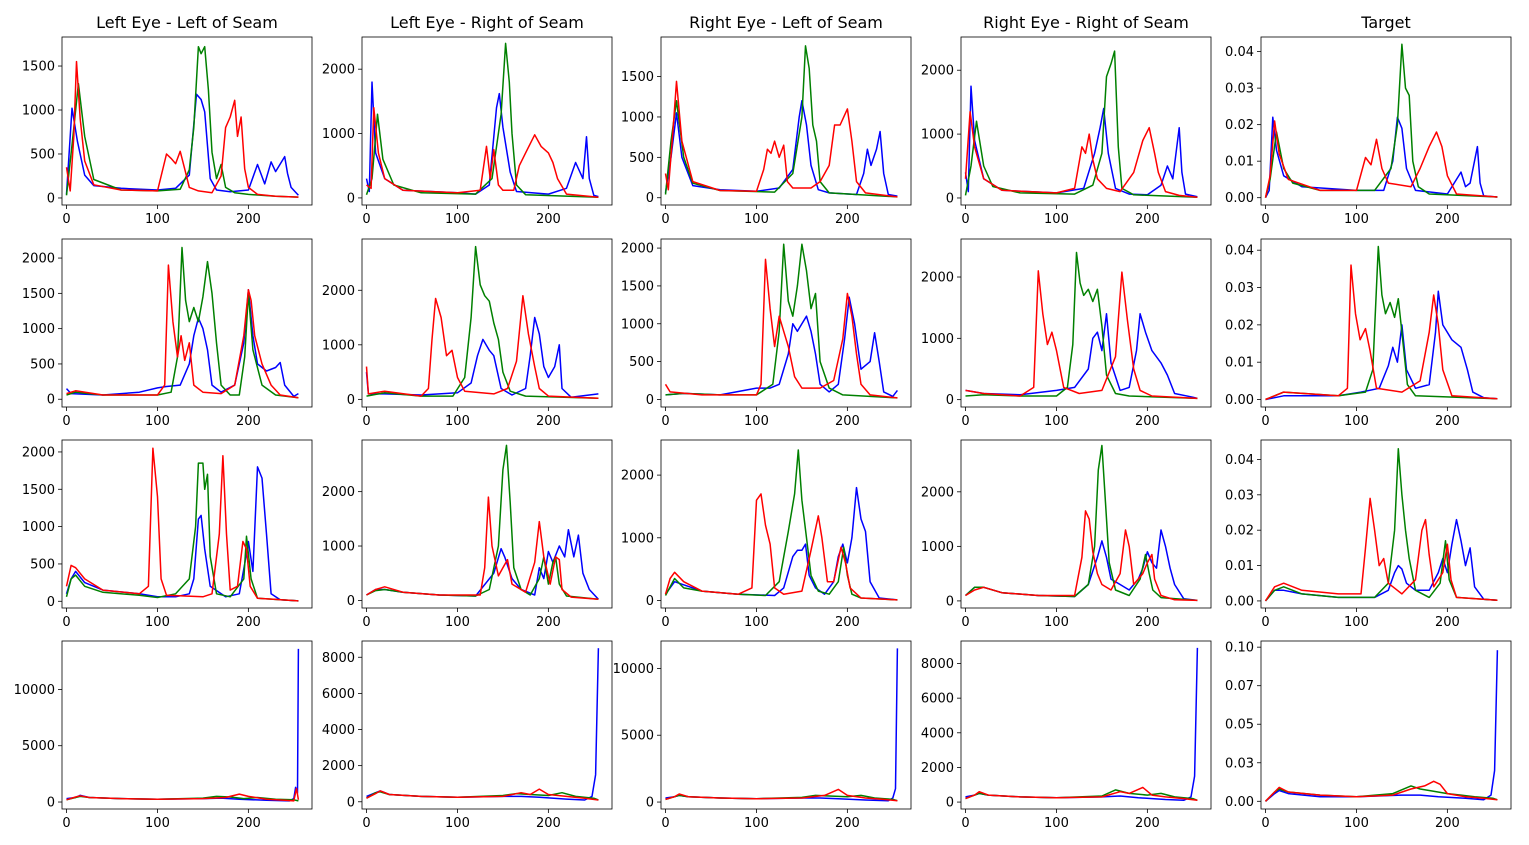 The width and height of the screenshot is (1529, 845). Describe the element at coordinates (487, 22) in the screenshot. I see `subplot-title: Left Eye - Right of Seam` at that location.